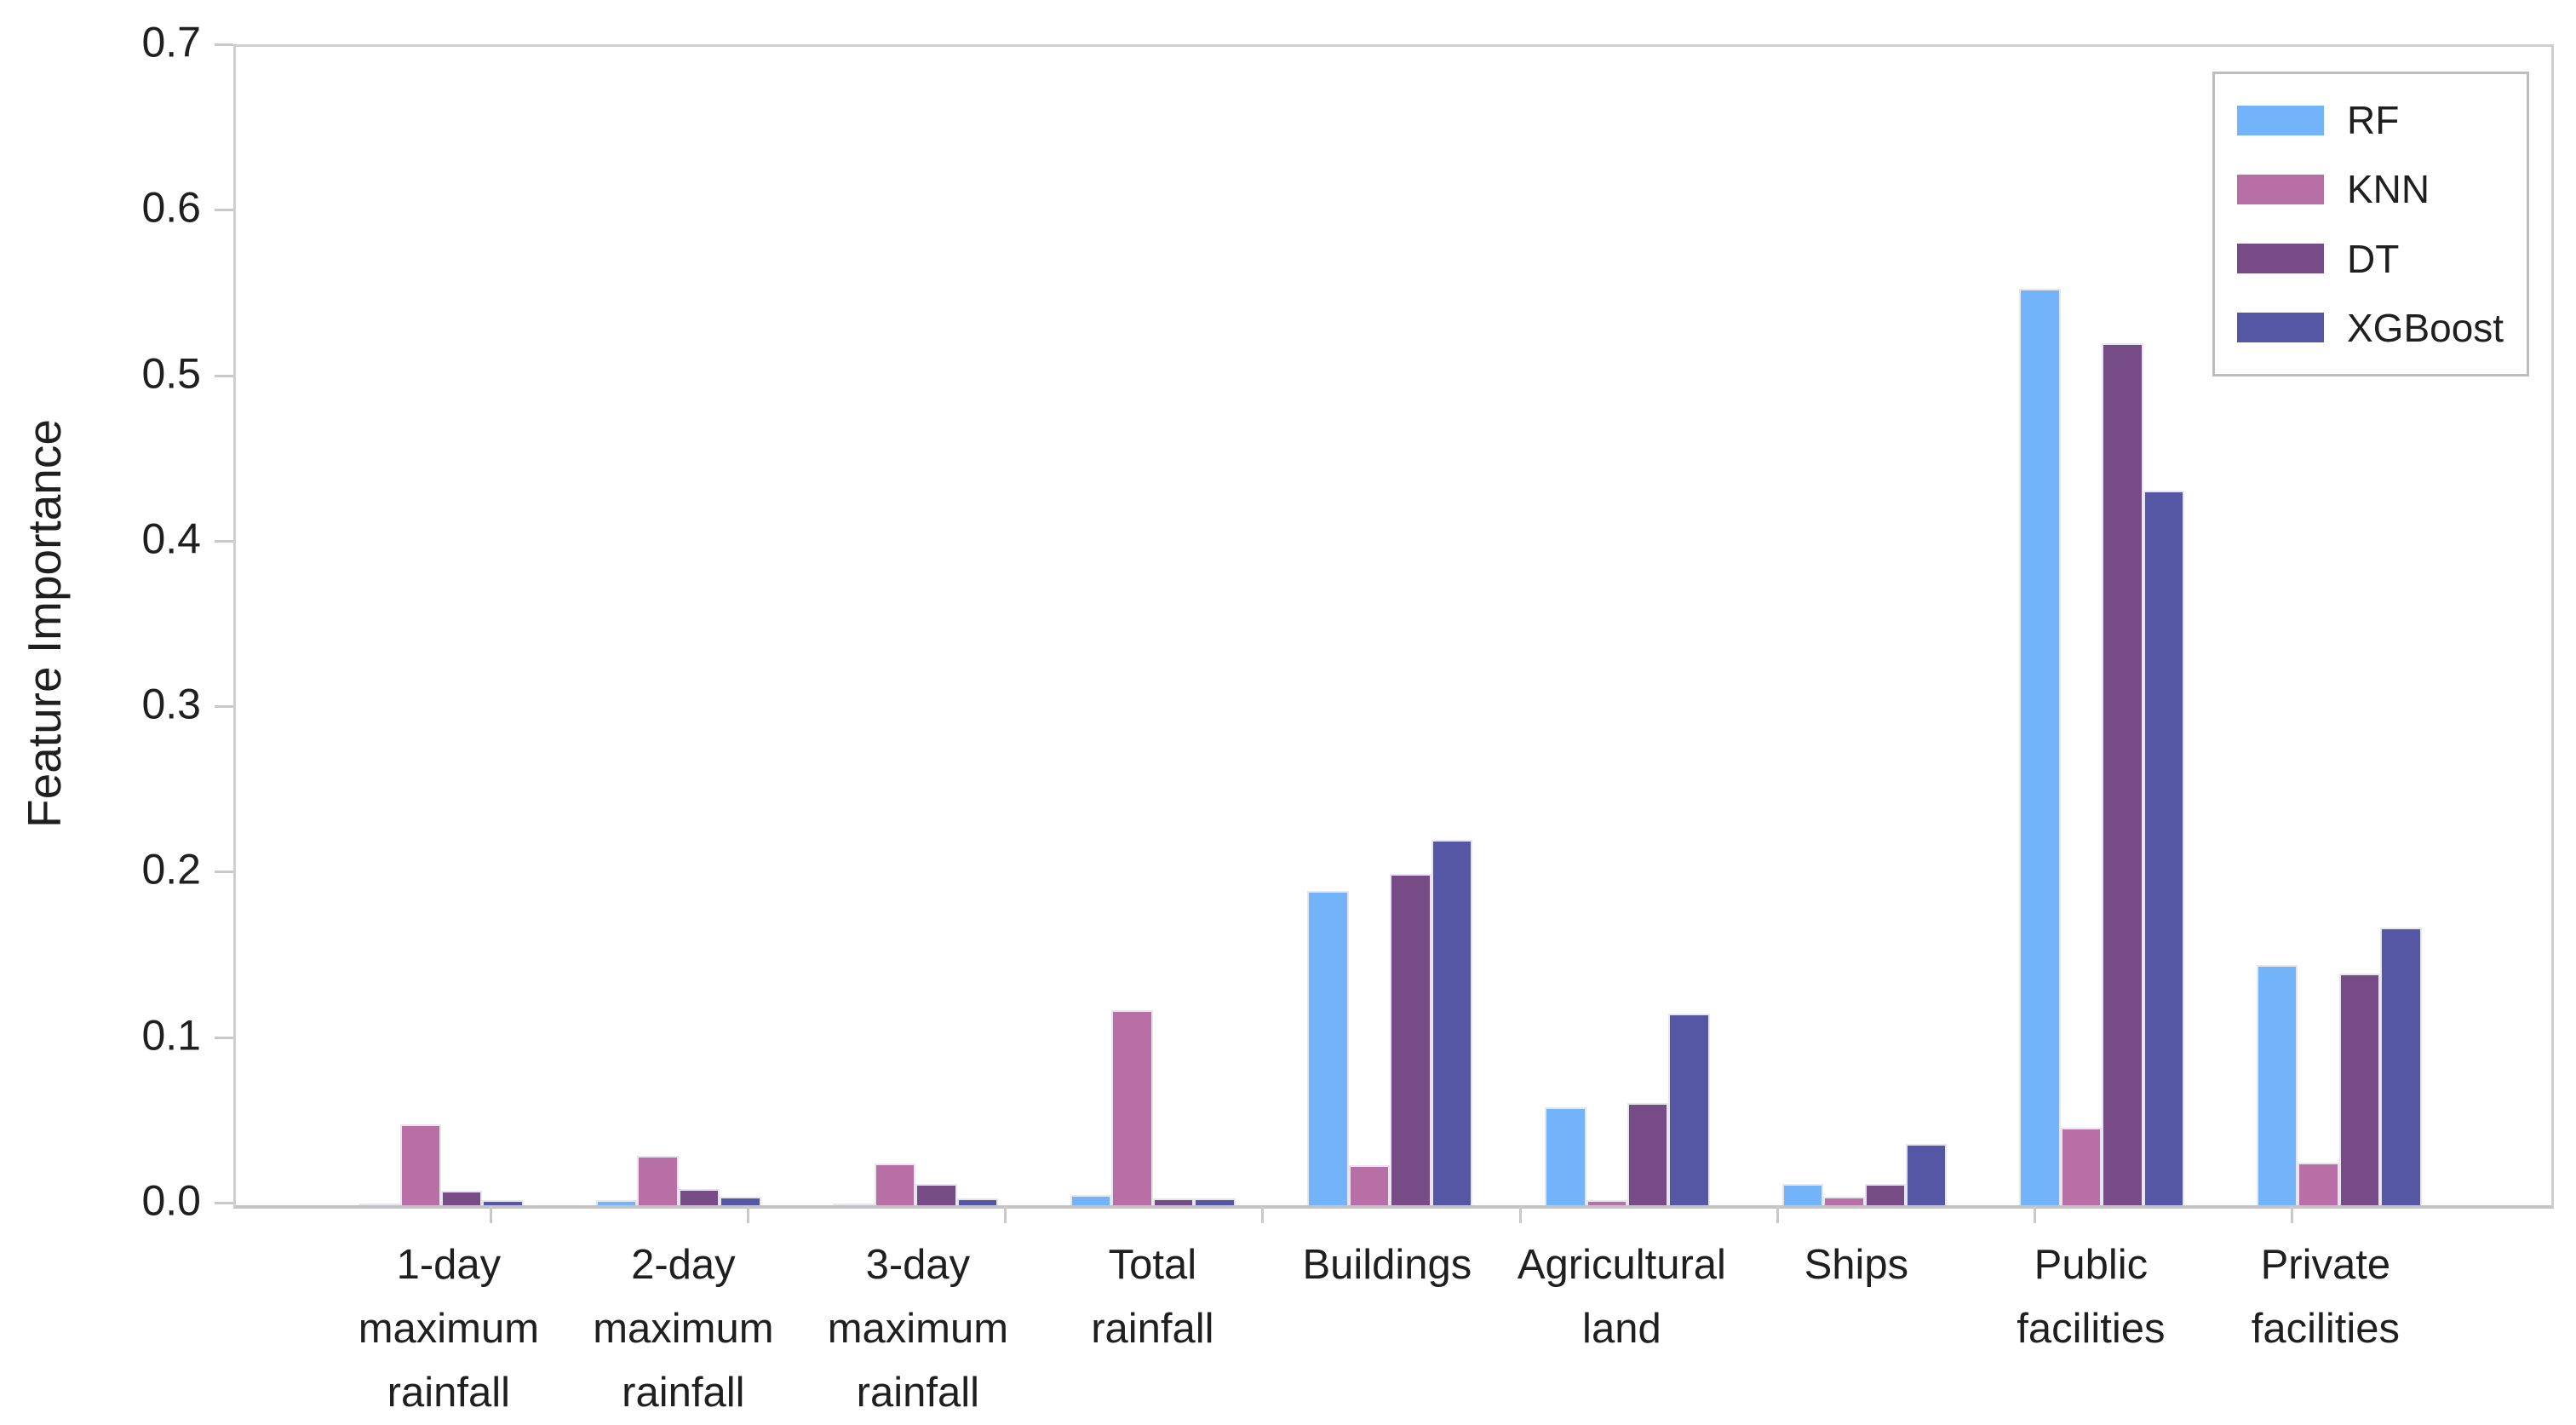 The height and width of the screenshot is (1425, 2576). Describe the element at coordinates (1152, 1297) in the screenshot. I see `x-category-label: Total rainfall` at that location.